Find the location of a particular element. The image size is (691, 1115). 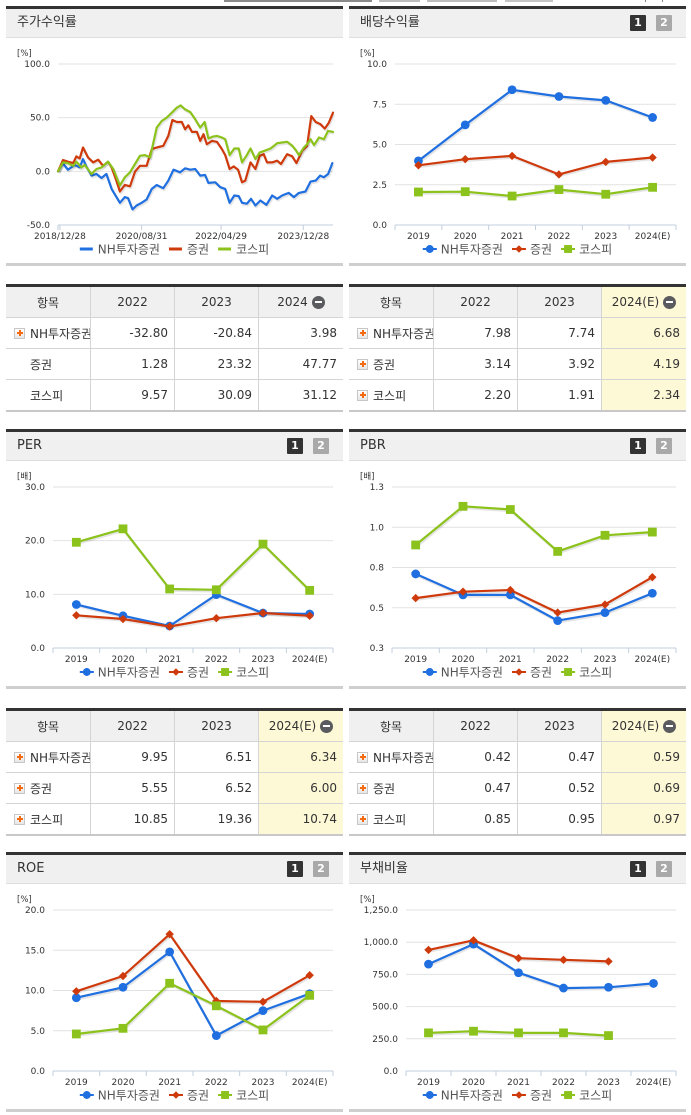

value-cell: 31.12 is located at coordinates (300, 395).